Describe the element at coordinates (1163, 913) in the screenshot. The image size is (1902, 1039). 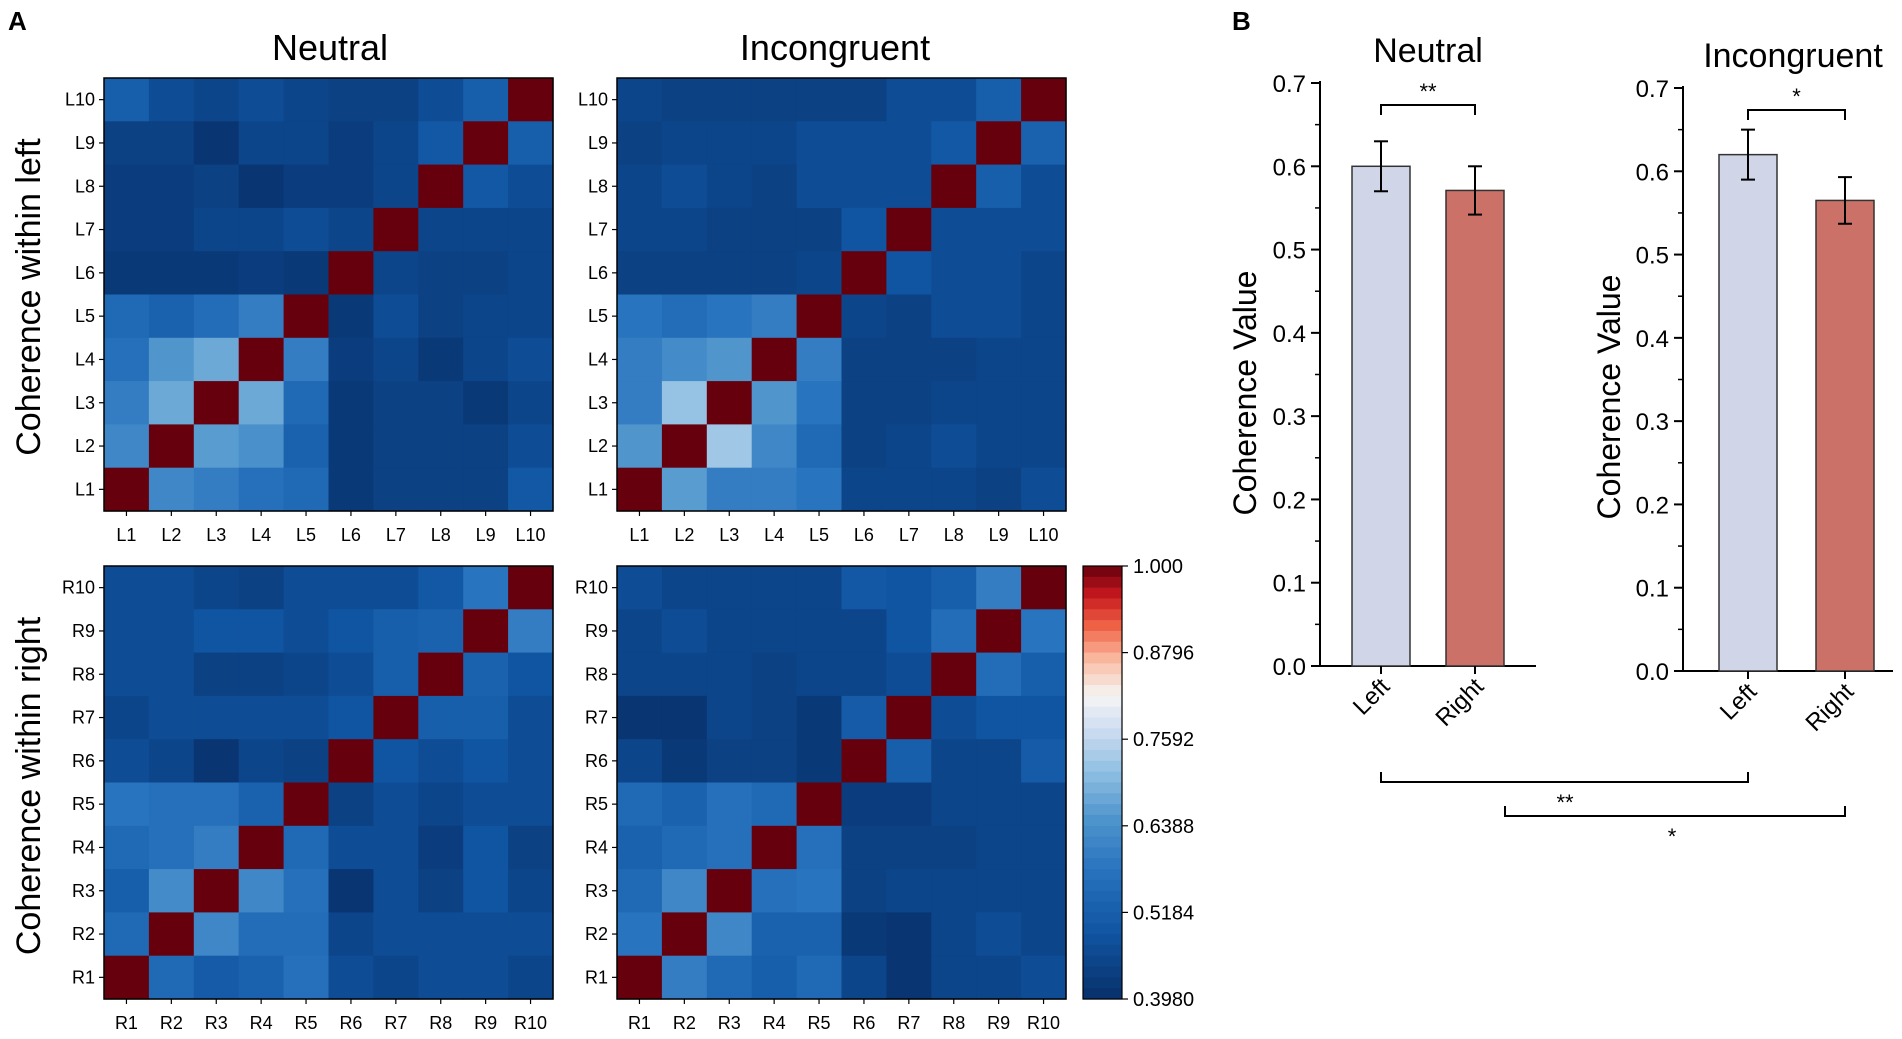
I see `colorbar-tick-label: 0.5184` at that location.